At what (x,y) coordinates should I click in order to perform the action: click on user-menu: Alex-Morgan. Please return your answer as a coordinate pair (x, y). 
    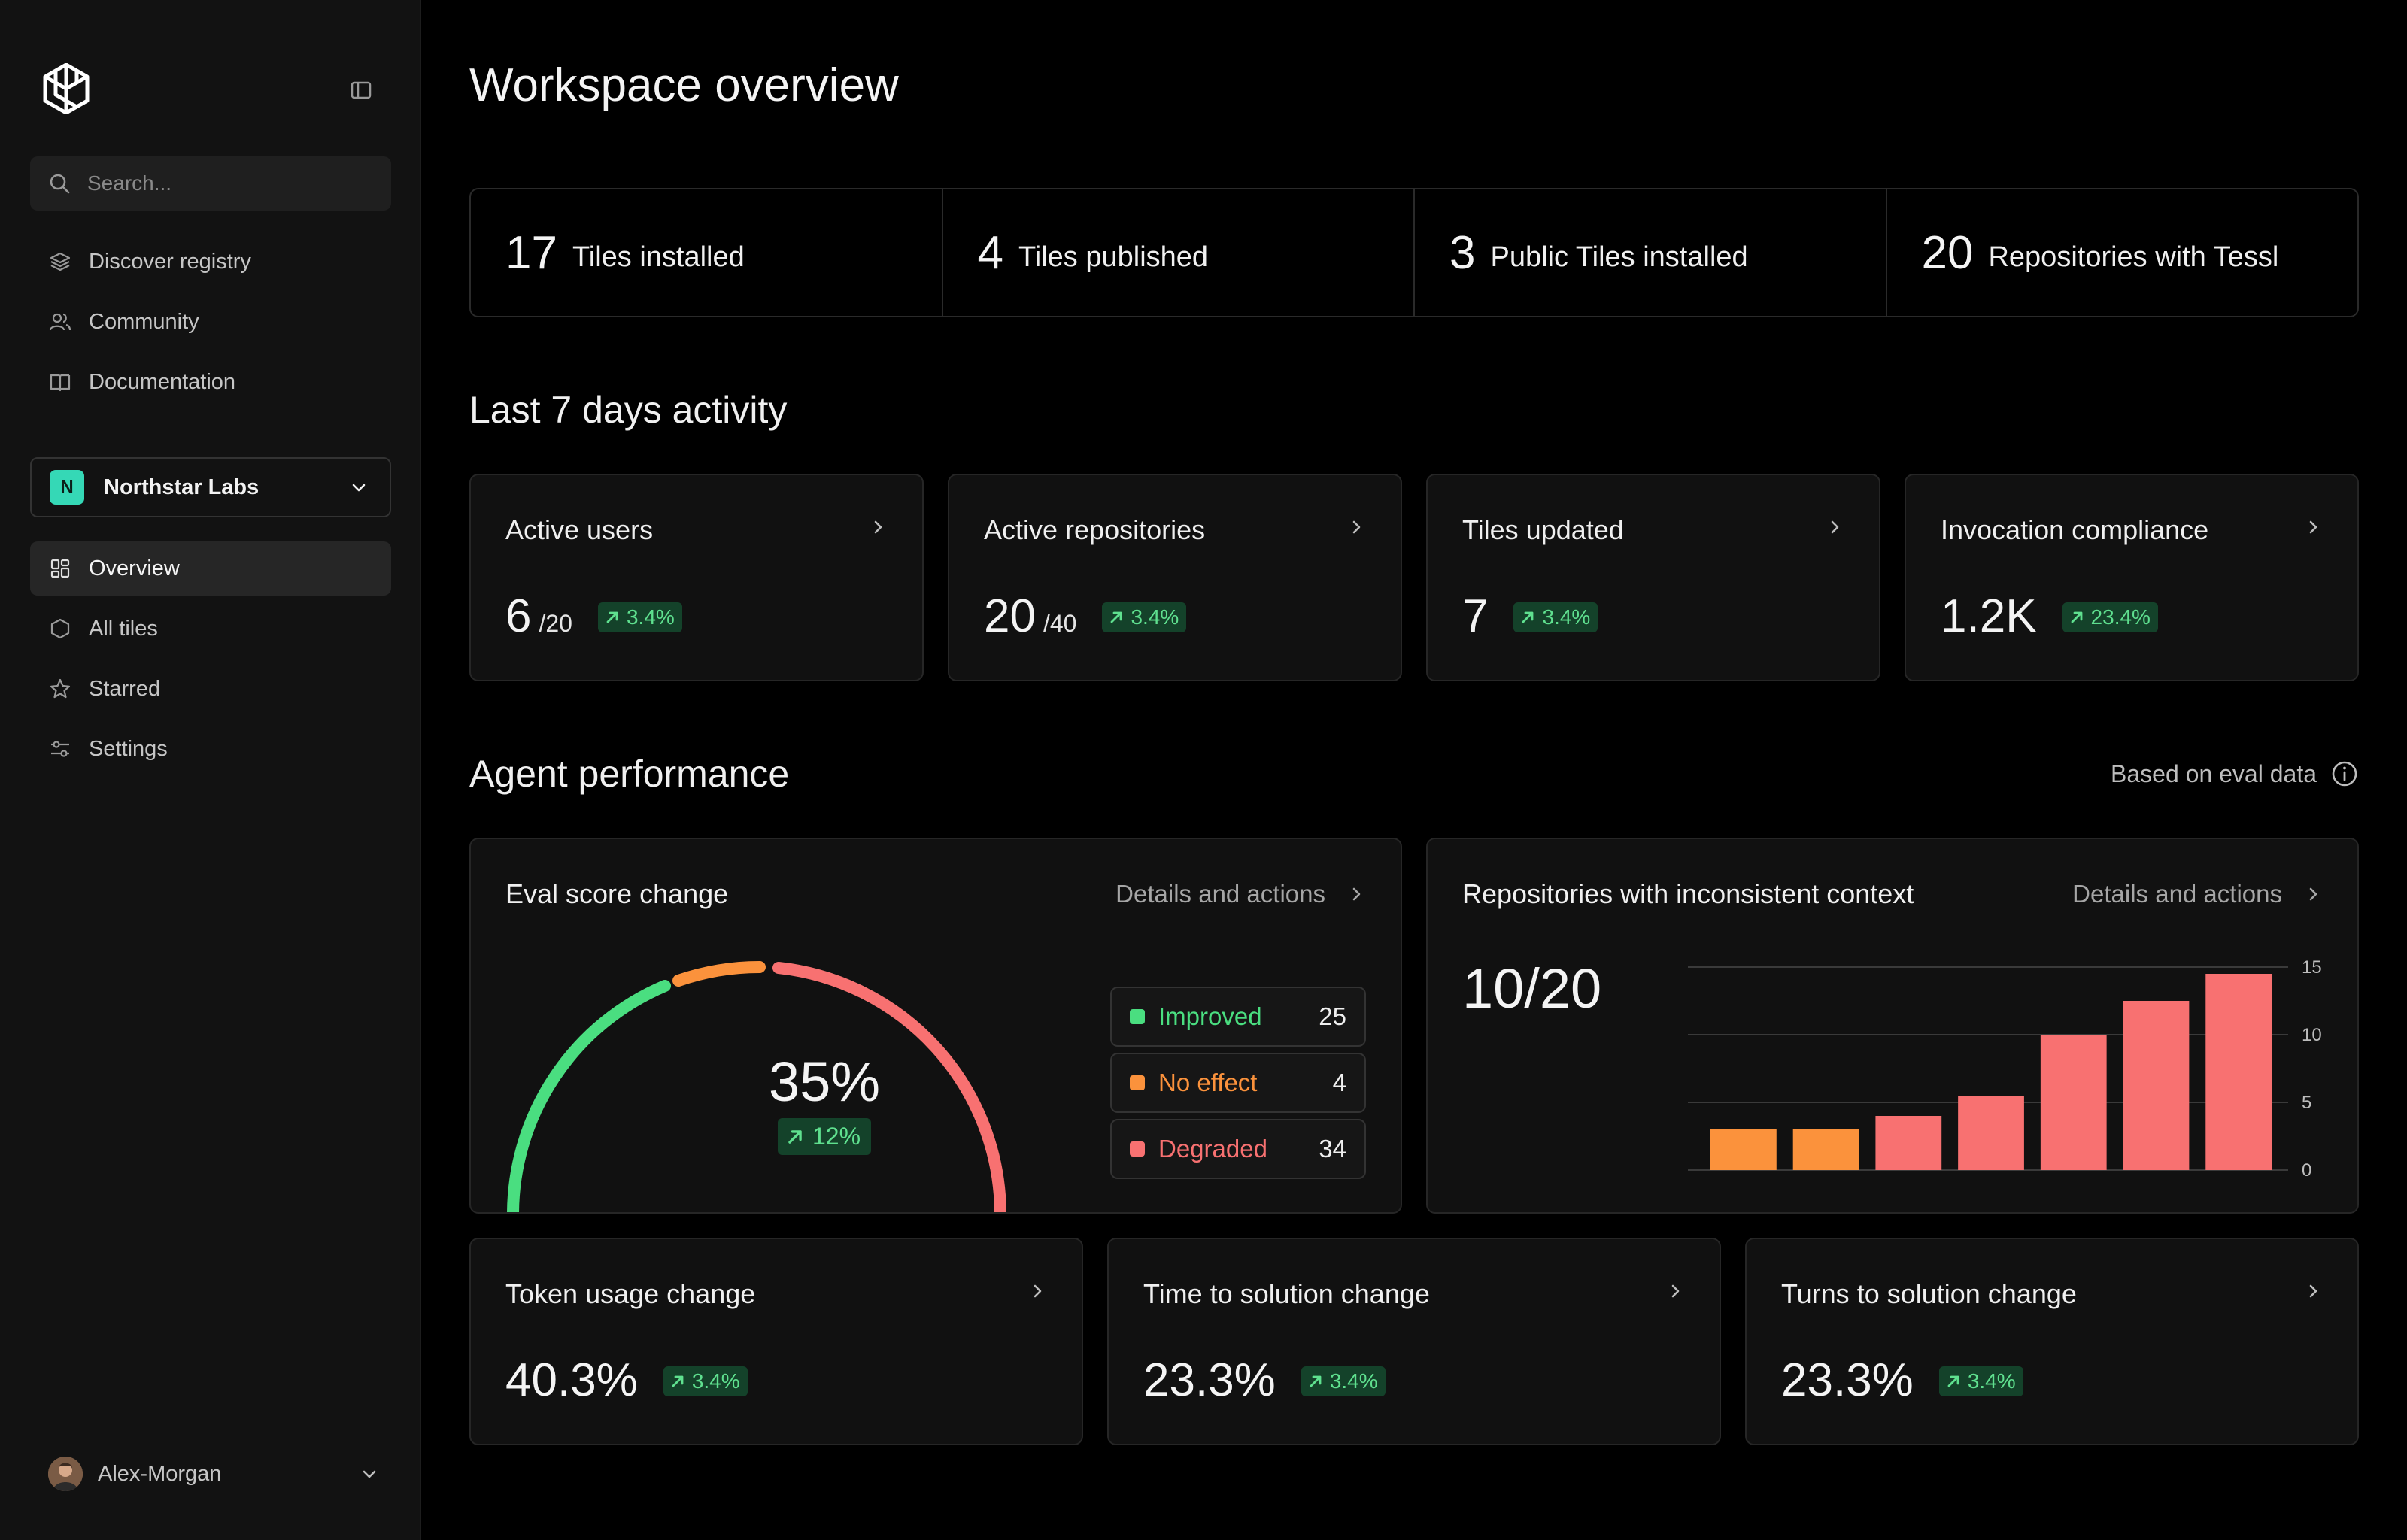
    Looking at the image, I should click on (214, 1474).